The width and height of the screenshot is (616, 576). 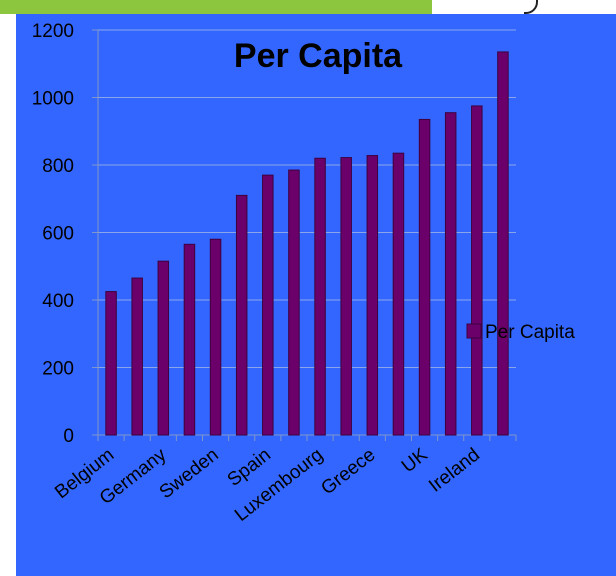 What do you see at coordinates (8, 295) in the screenshot?
I see `left-white-strip` at bounding box center [8, 295].